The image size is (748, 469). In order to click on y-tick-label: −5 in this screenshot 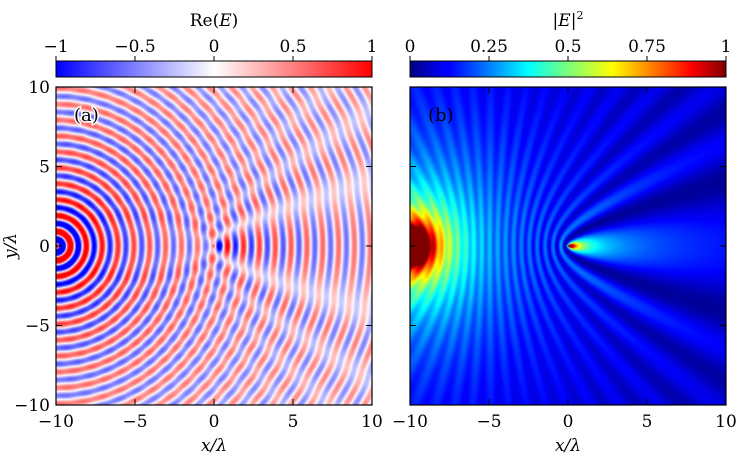, I will do `click(37, 327)`.